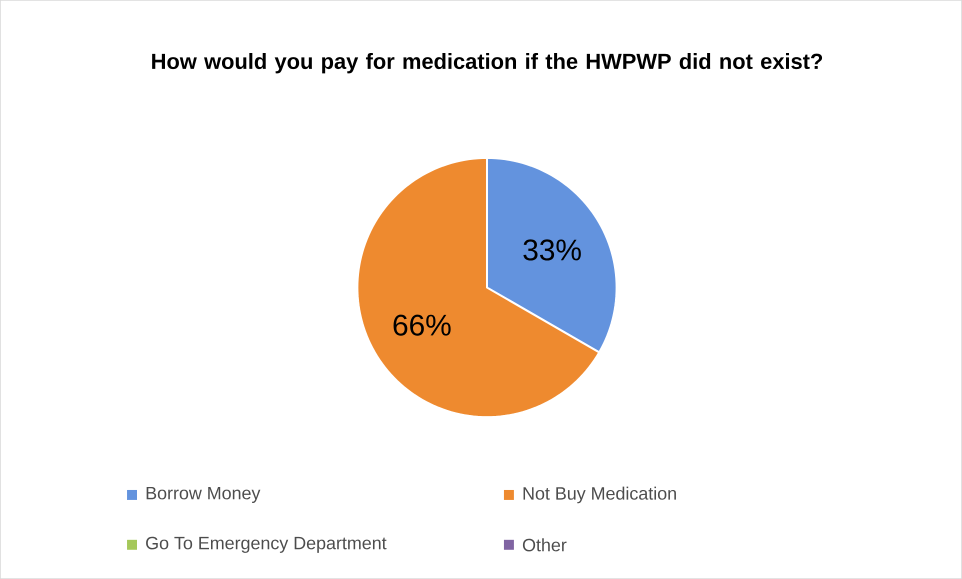  What do you see at coordinates (203, 494) in the screenshot?
I see `legend-label: Borrow Money` at bounding box center [203, 494].